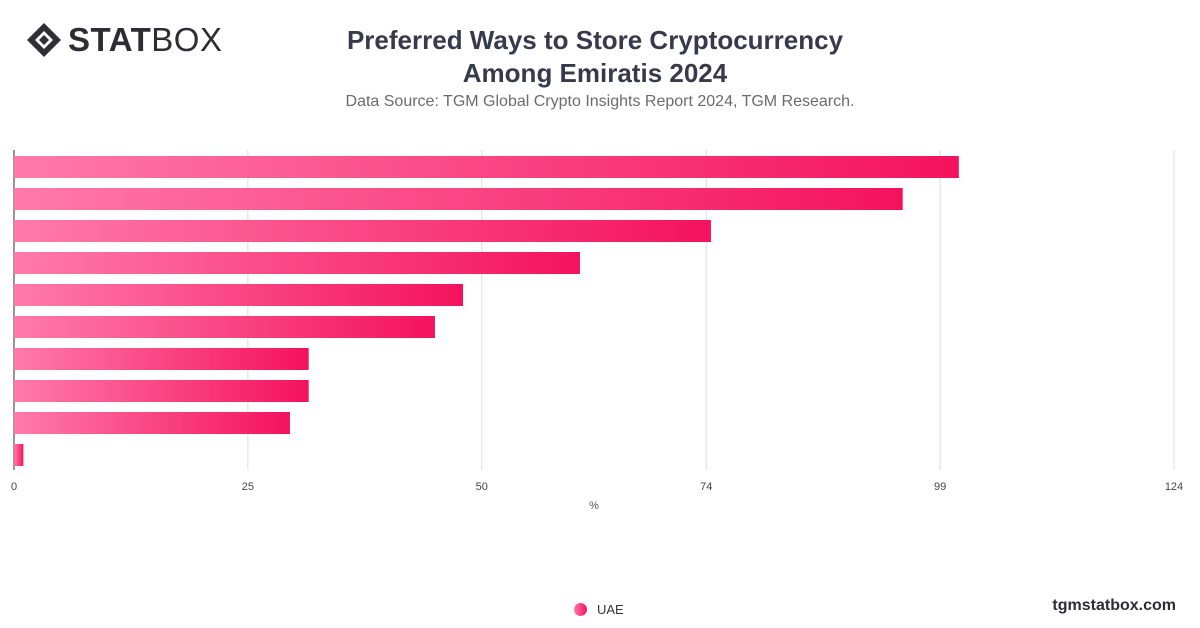  I want to click on logo-wordmark: STATBOX, so click(145, 40).